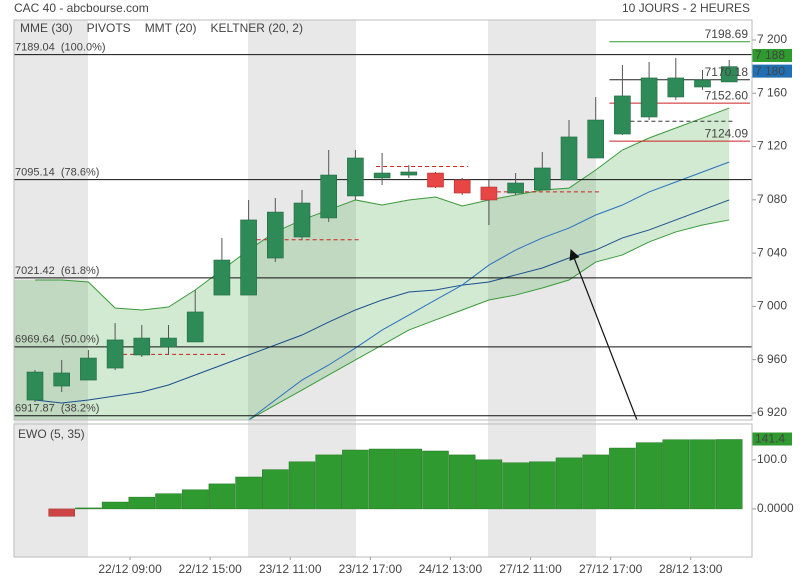 The image size is (800, 580). I want to click on pivot-label: 7198.69, so click(727, 34).